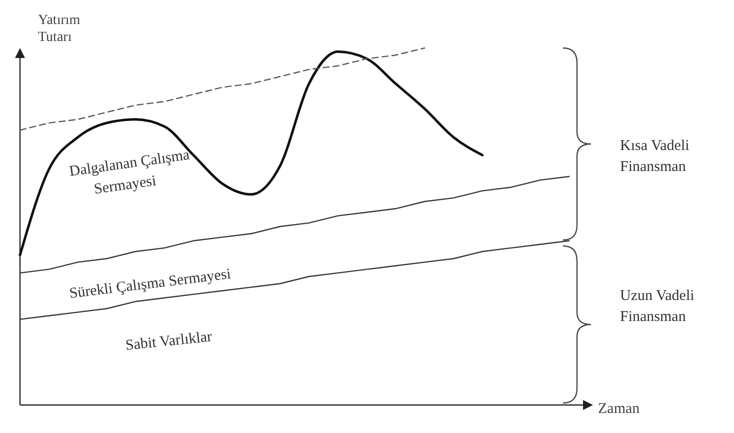  I want to click on y-axis-title: Yatırım Tutarı, so click(59, 29).